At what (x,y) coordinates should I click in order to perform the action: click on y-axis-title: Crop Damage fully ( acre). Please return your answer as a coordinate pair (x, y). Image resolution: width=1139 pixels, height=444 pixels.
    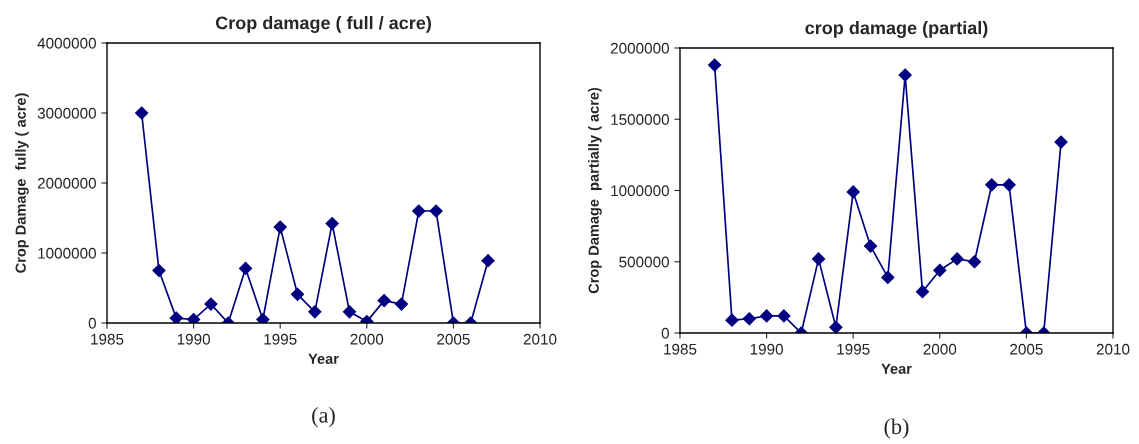
    Looking at the image, I should click on (22, 183).